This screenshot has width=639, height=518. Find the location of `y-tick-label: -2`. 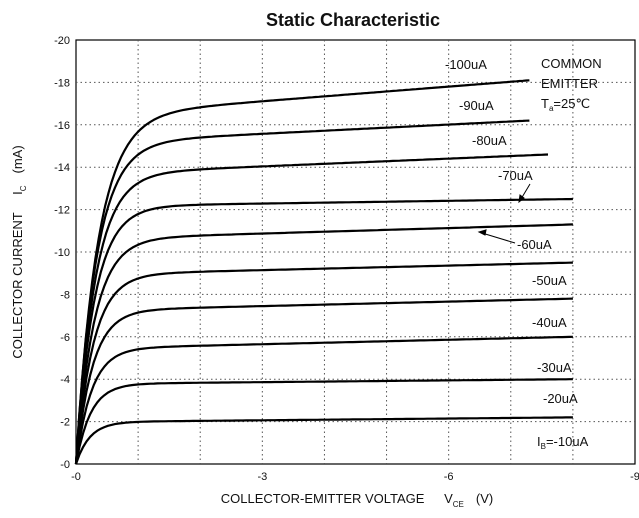

y-tick-label: -2 is located at coordinates (65, 423).